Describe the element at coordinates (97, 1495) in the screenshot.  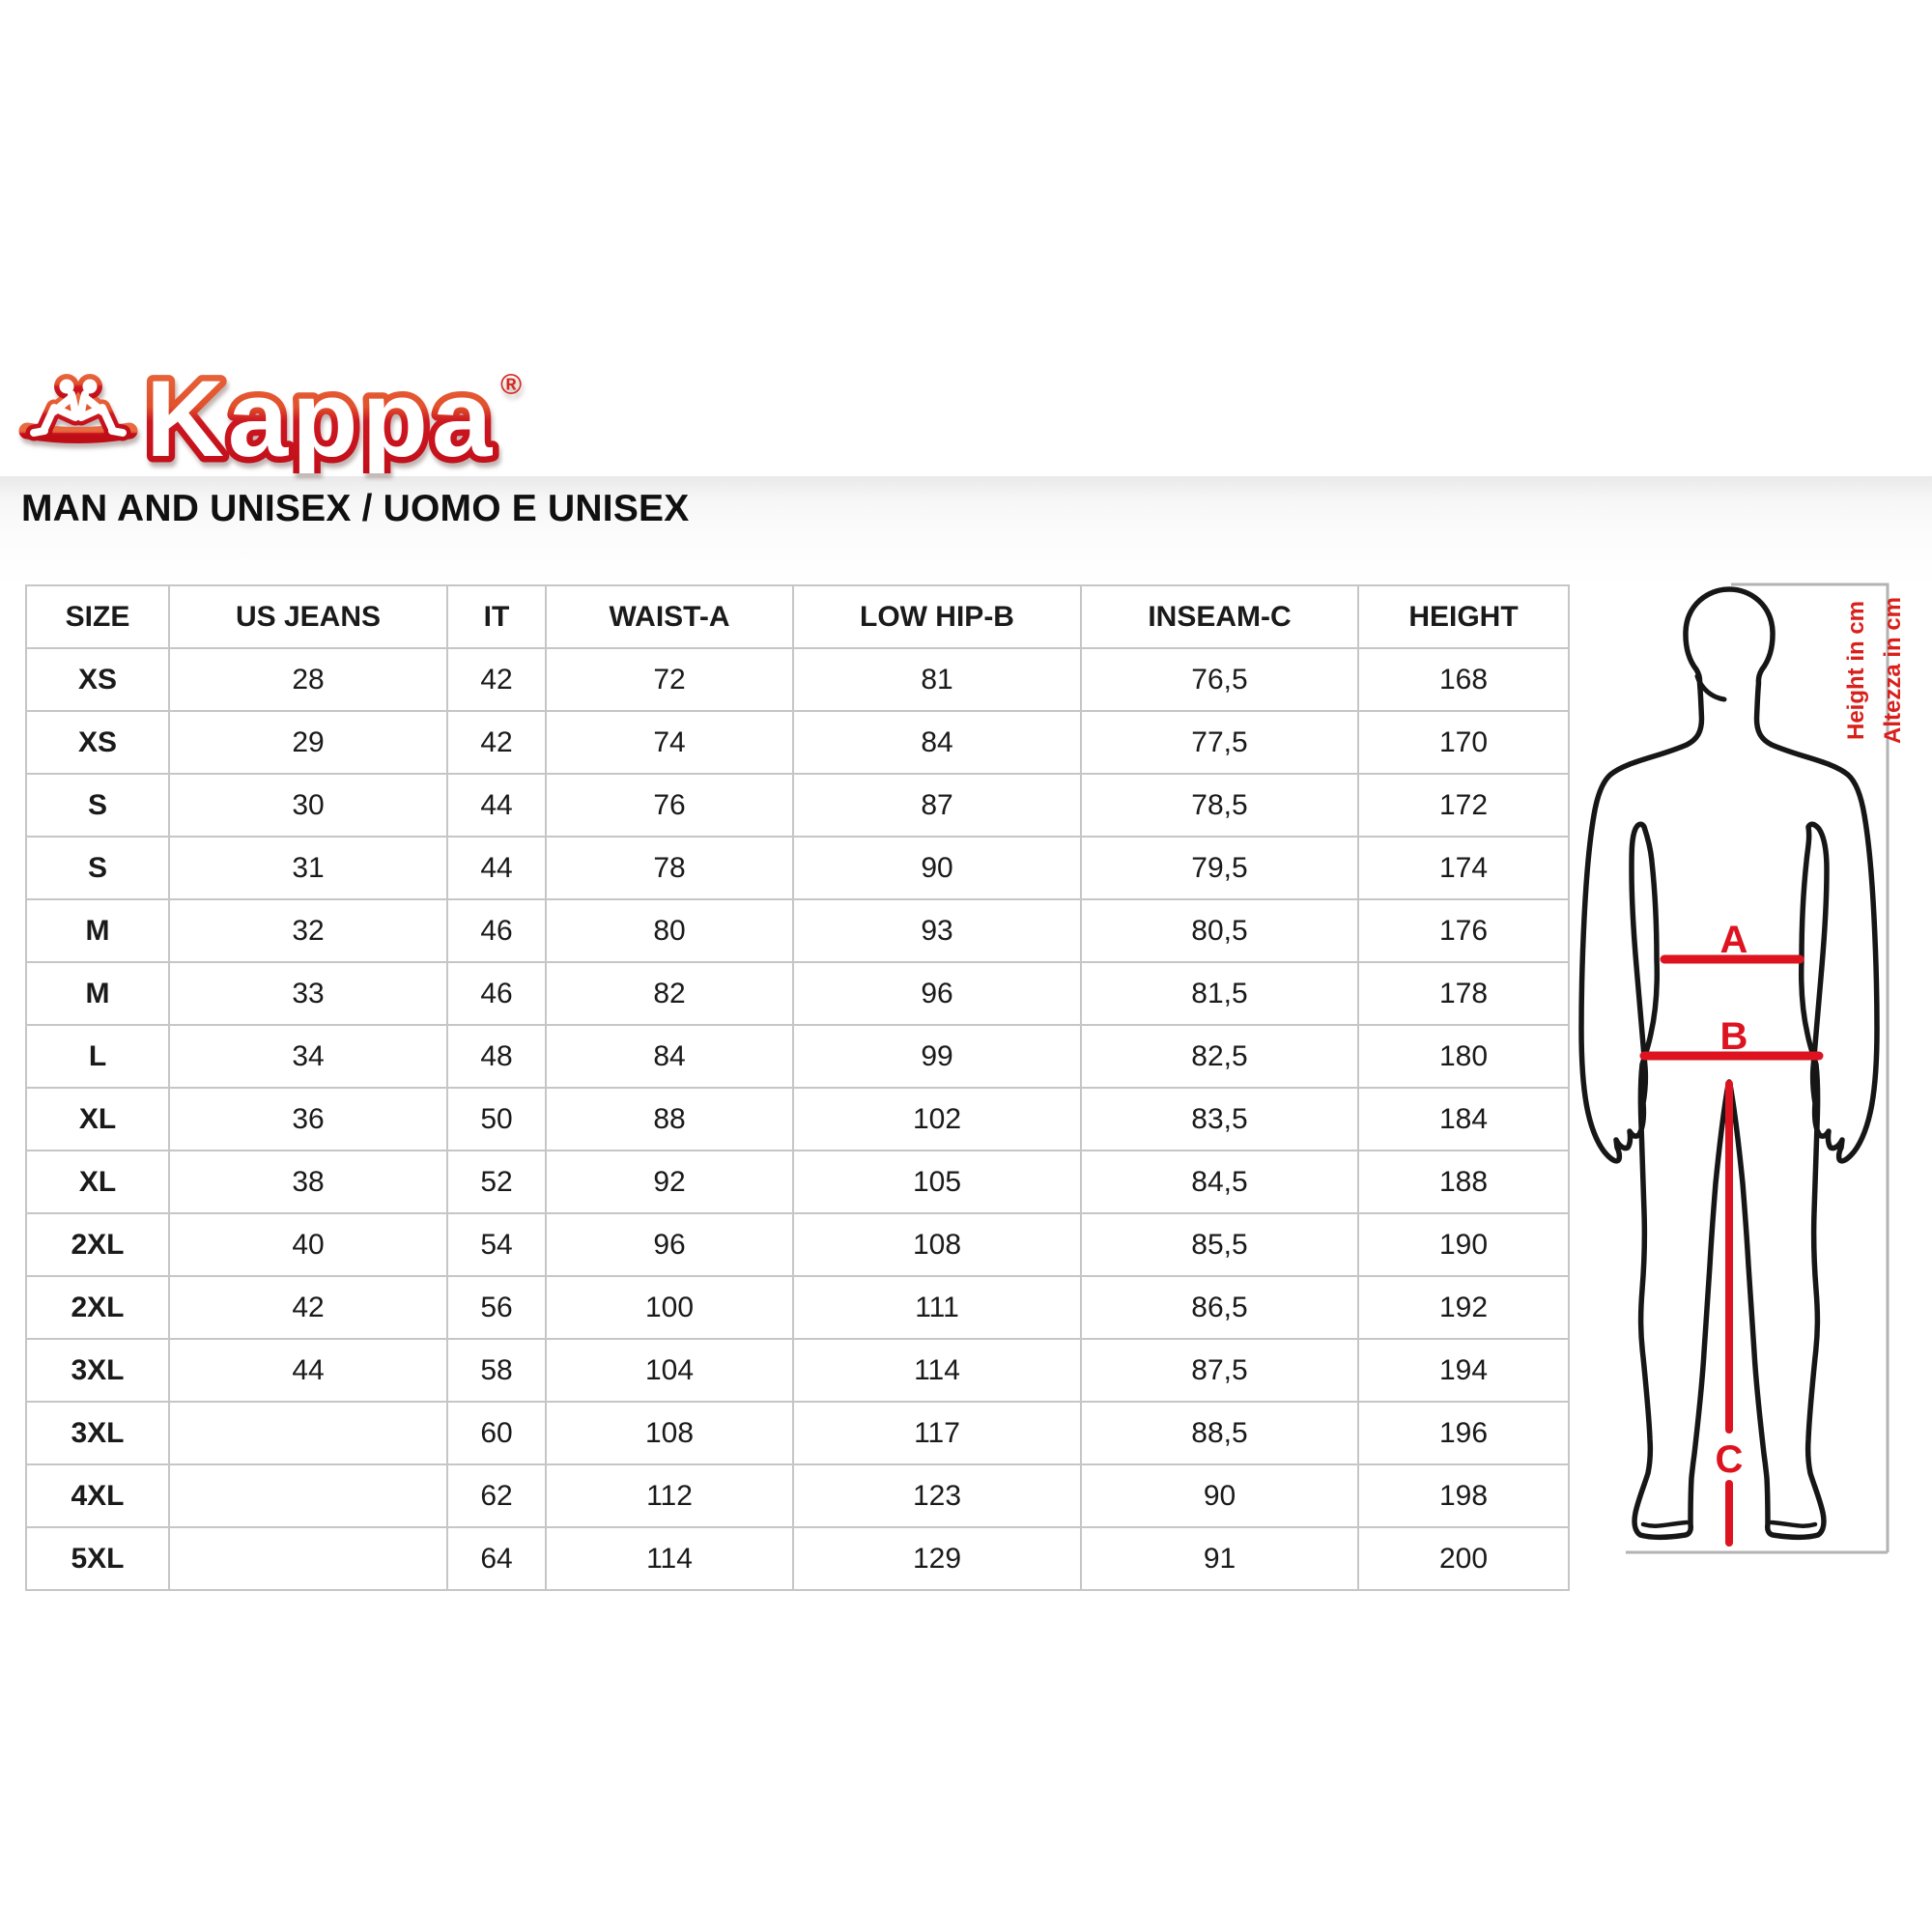
I see `table-cell: 4XL` at that location.